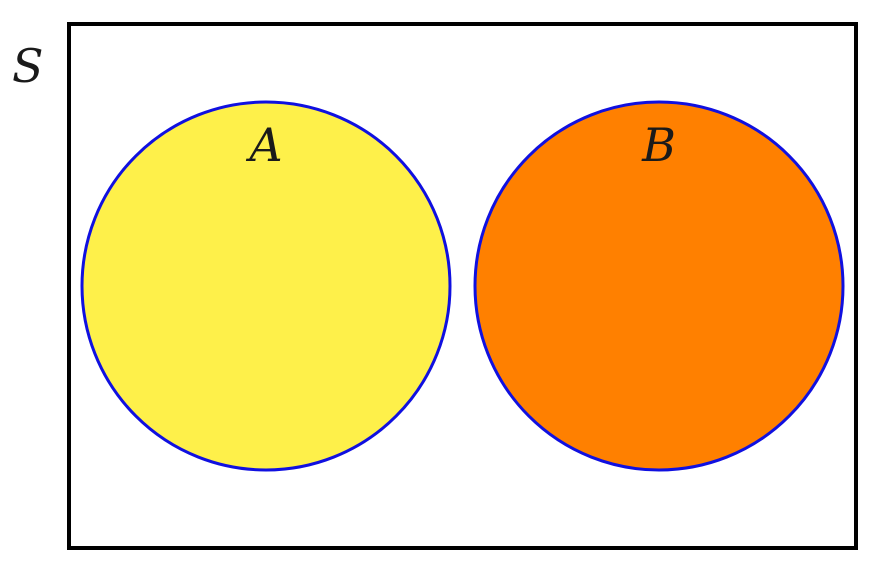  Describe the element at coordinates (658, 145) in the screenshot. I see `set-b-label: B` at that location.